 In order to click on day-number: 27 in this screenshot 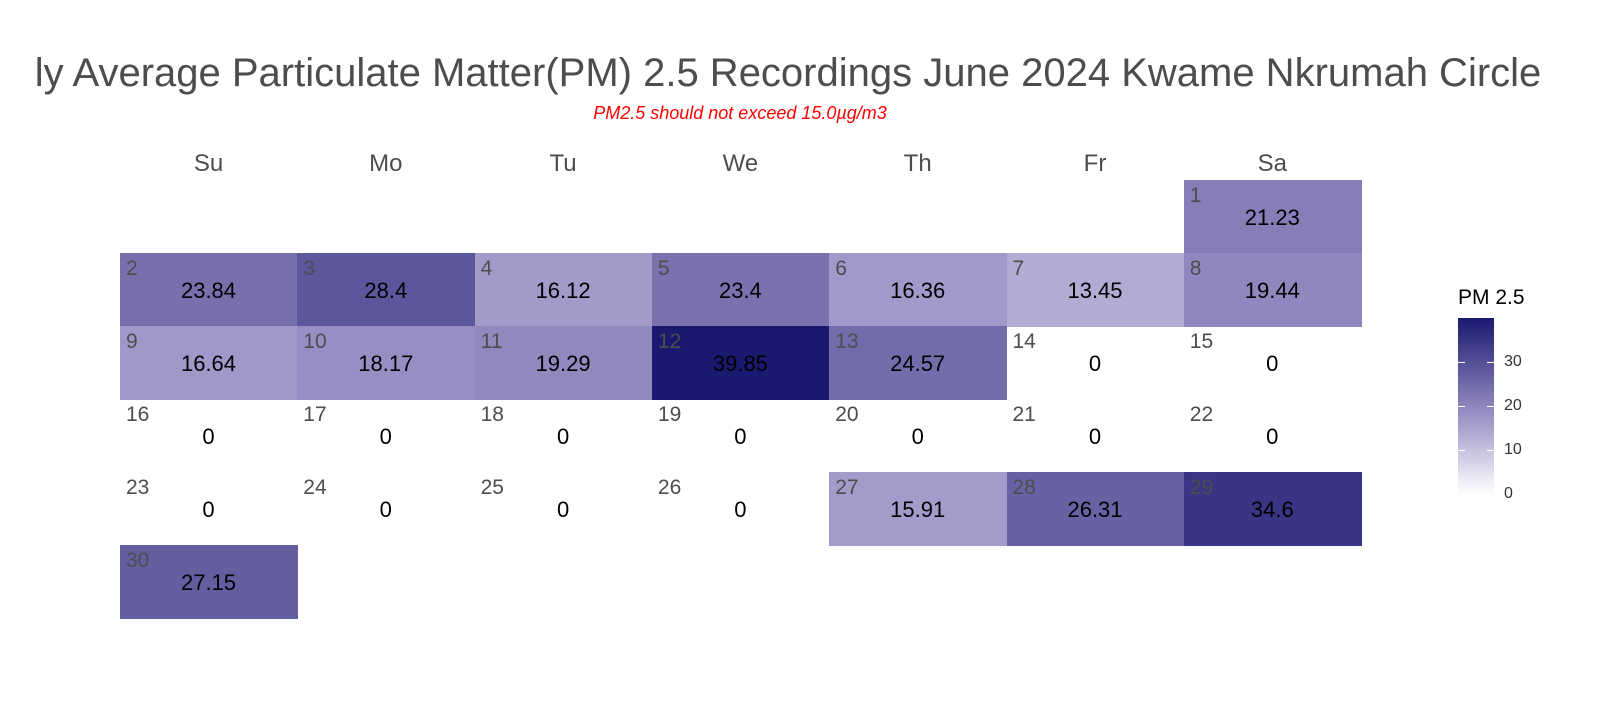, I will do `click(847, 487)`.